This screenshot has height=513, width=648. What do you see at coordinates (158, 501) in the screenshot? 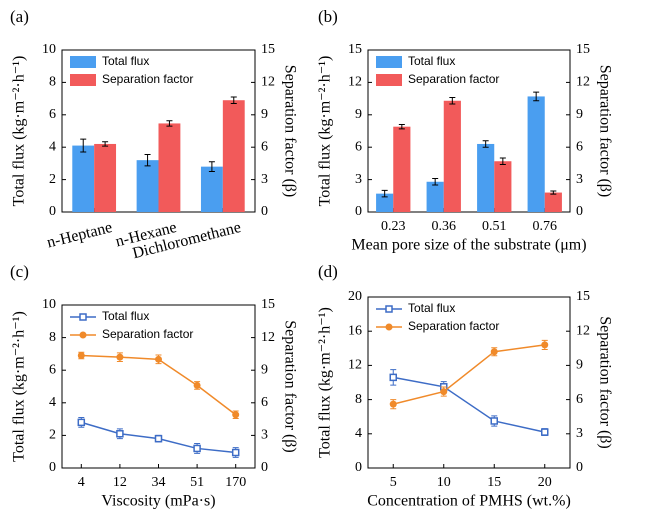
I see `x-axis-label: Viscosity (mPa·s)` at bounding box center [158, 501].